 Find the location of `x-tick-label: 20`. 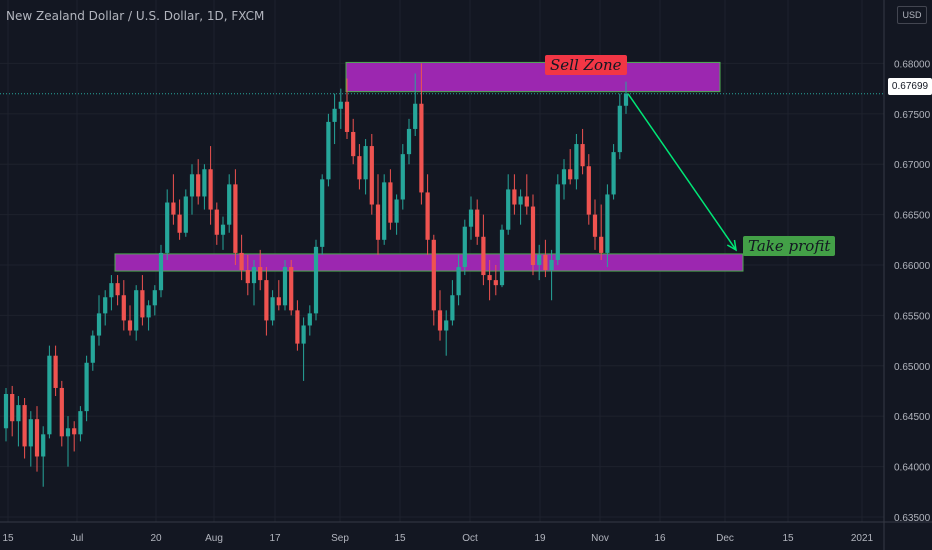

x-tick-label: 20 is located at coordinates (156, 538).